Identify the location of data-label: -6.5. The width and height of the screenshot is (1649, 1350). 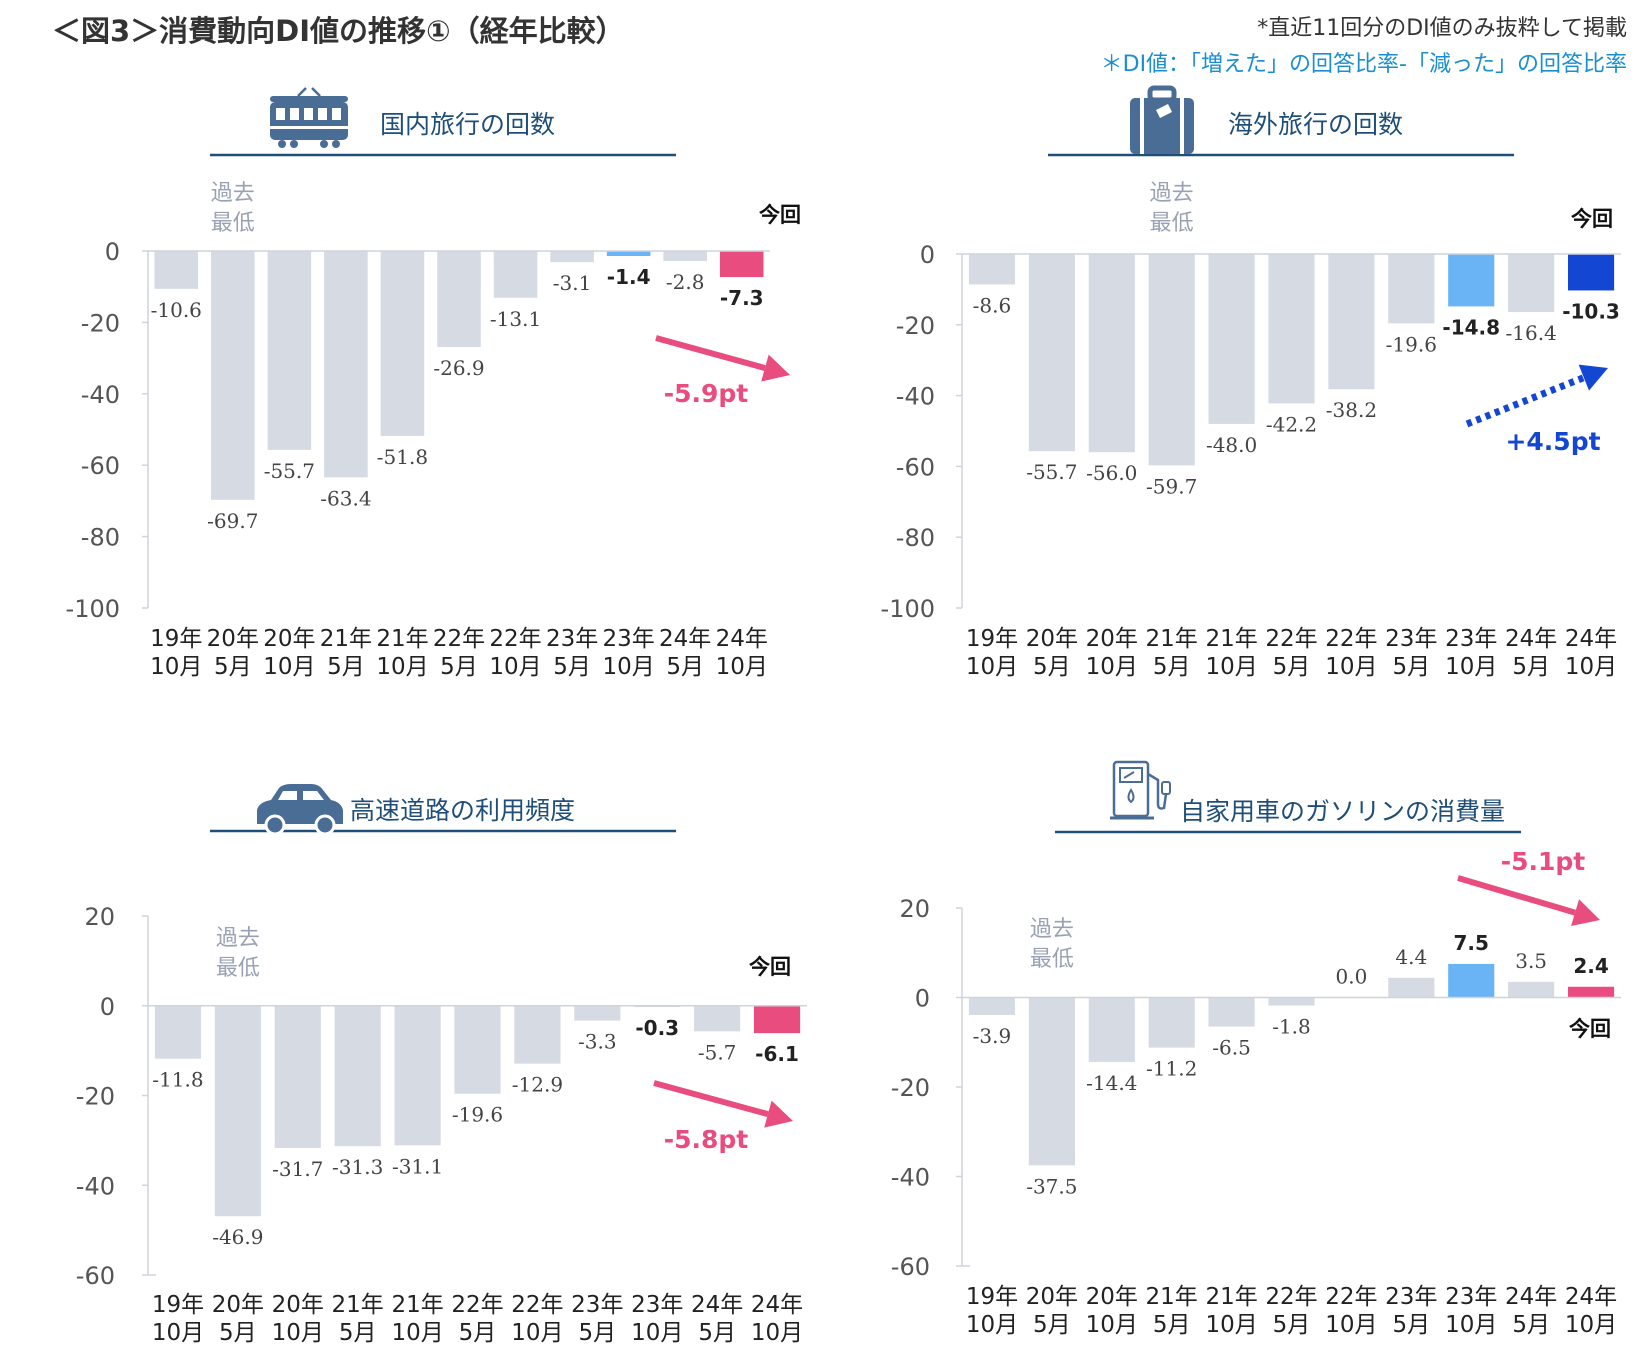
(1231, 1048).